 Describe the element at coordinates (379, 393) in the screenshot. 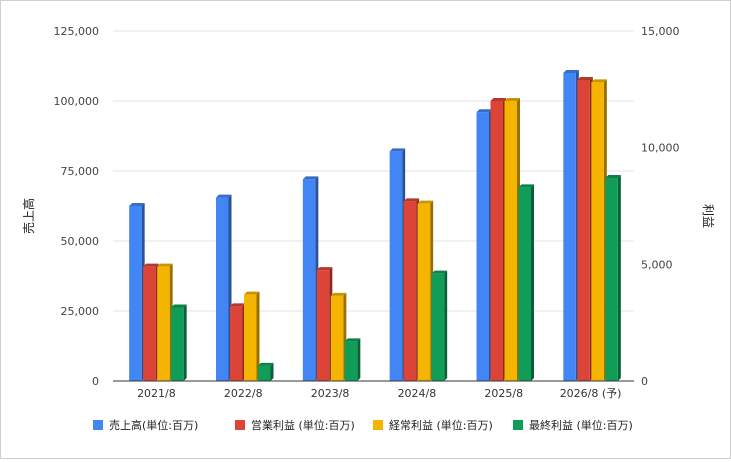

I see `category-labels: 2021/8 2022/8 2023/8 2024/8 2025/8 2026/8 (予)` at that location.